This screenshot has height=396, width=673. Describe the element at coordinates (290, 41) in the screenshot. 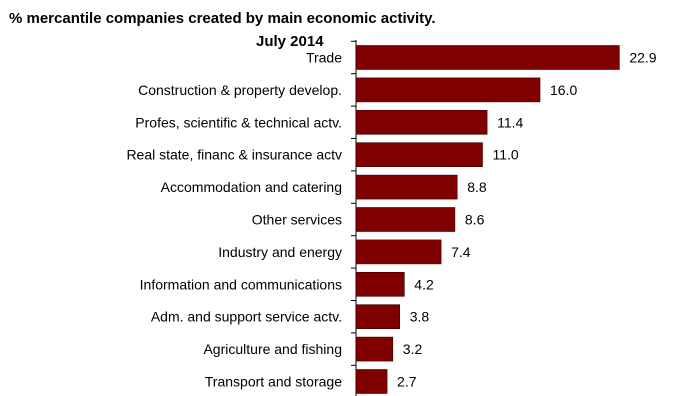

I see `chart-subtitle: July 2014` at that location.